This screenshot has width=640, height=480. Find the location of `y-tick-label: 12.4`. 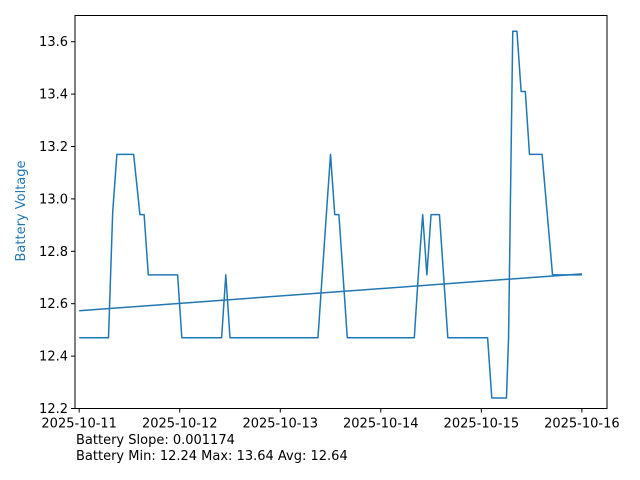

y-tick-label: 12.4 is located at coordinates (53, 357).